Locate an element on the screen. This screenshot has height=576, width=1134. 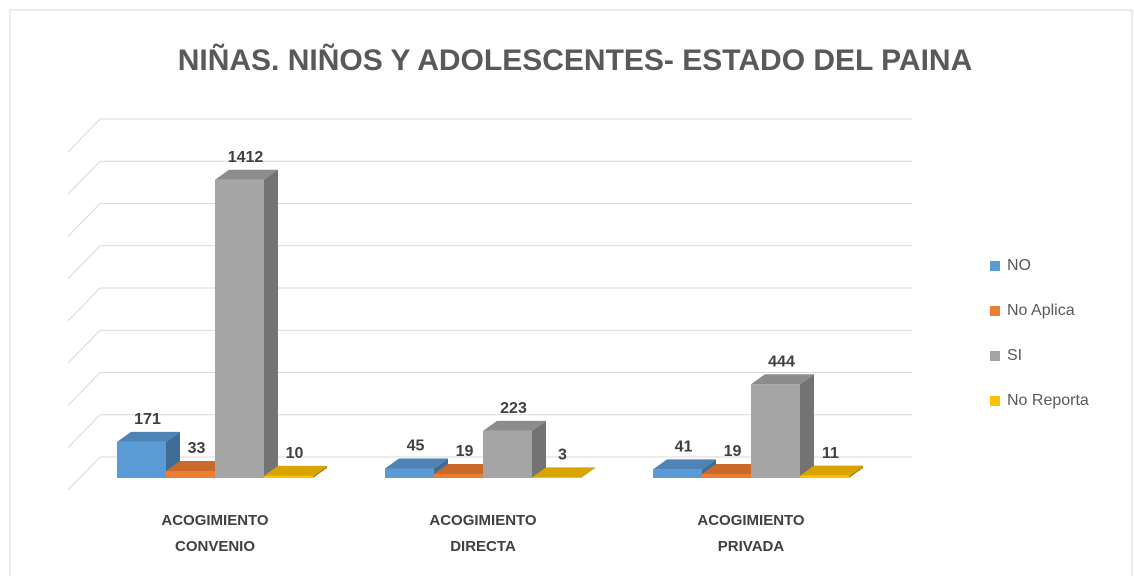
legend-label: SI is located at coordinates (1014, 355).